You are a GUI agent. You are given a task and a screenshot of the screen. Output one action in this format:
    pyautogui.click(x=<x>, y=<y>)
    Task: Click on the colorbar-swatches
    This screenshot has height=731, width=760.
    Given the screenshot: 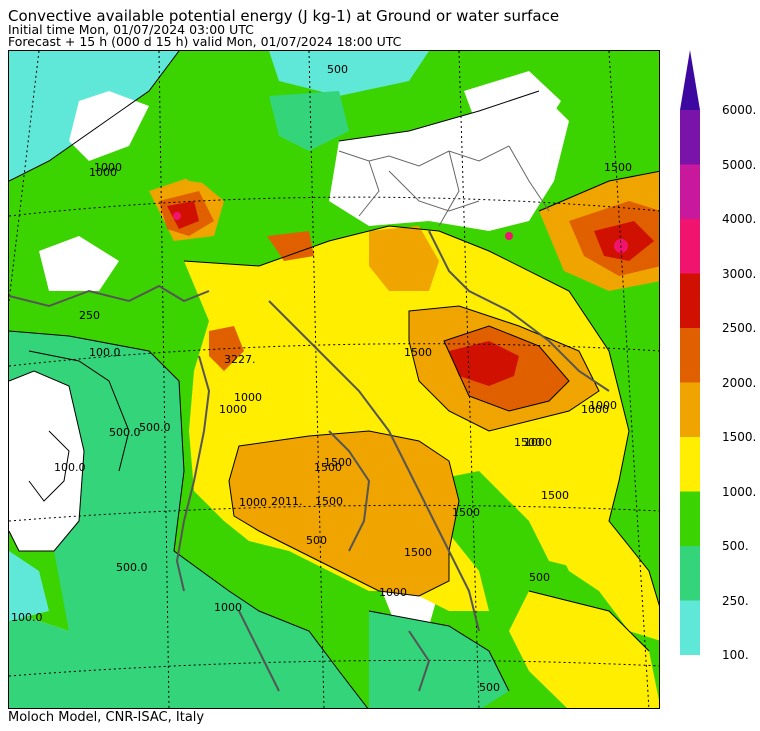 What is the action you would take?
    pyautogui.click(x=690, y=352)
    